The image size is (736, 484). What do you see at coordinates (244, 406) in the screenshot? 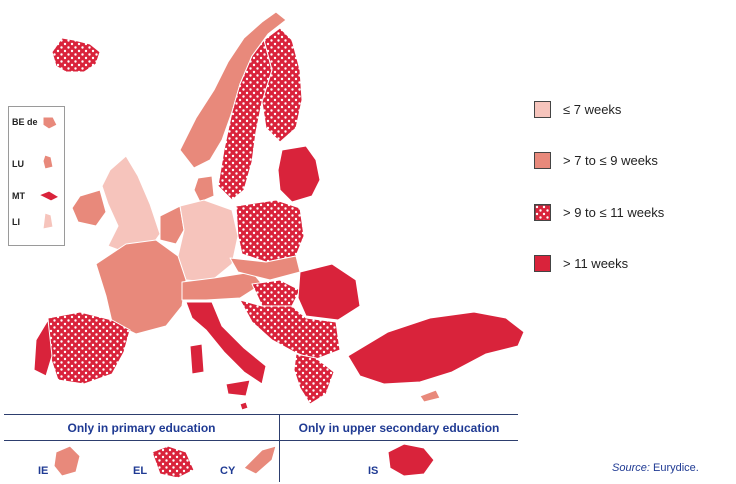
I see `malta-region` at bounding box center [244, 406].